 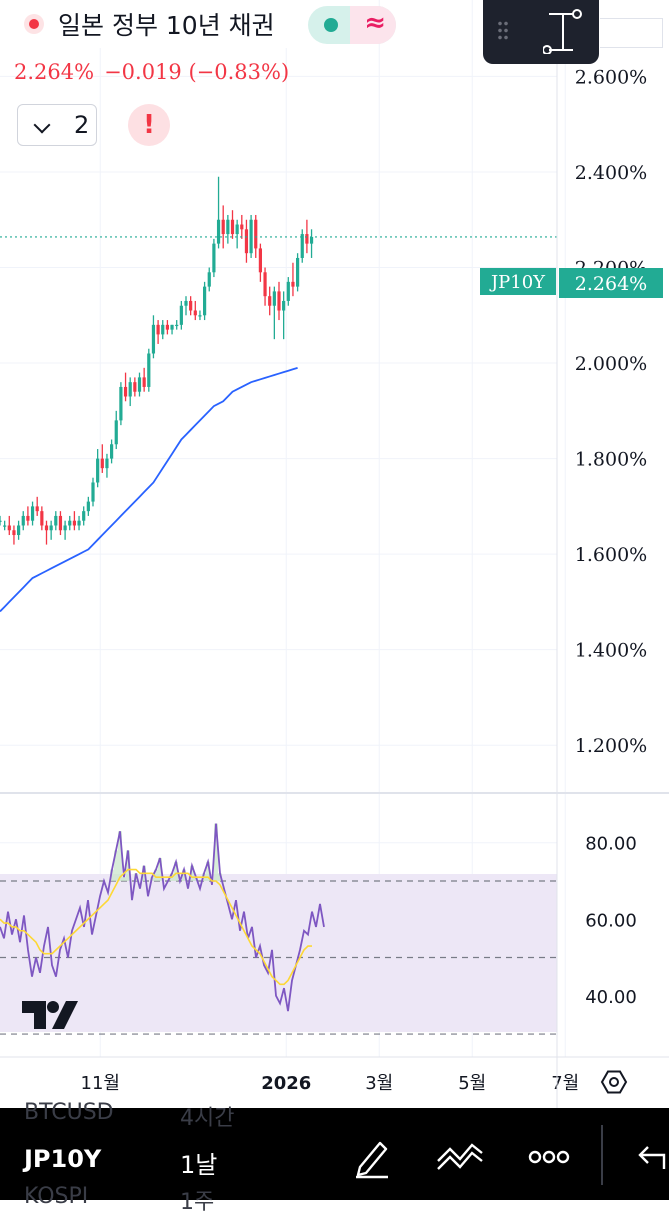 What do you see at coordinates (611, 460) in the screenshot?
I see `price-tick-label: 1.800%` at bounding box center [611, 460].